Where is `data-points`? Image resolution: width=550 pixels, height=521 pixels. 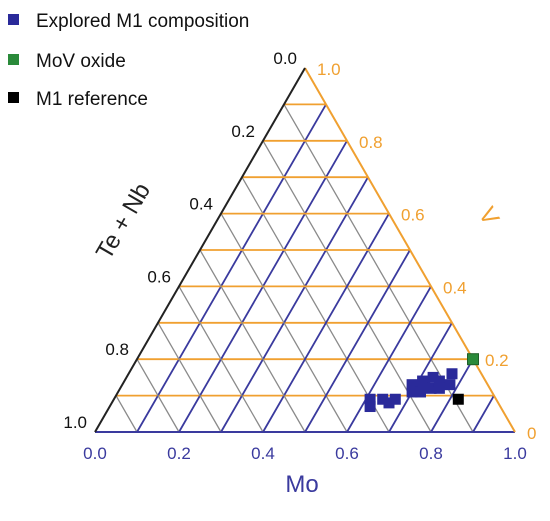 data-points is located at coordinates (421, 383).